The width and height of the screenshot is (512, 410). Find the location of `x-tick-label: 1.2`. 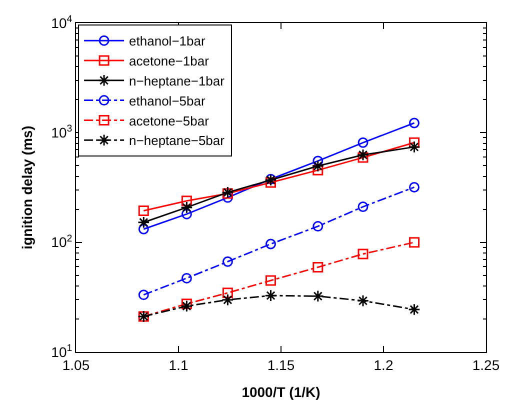

x-tick-label: 1.2 is located at coordinates (384, 364).